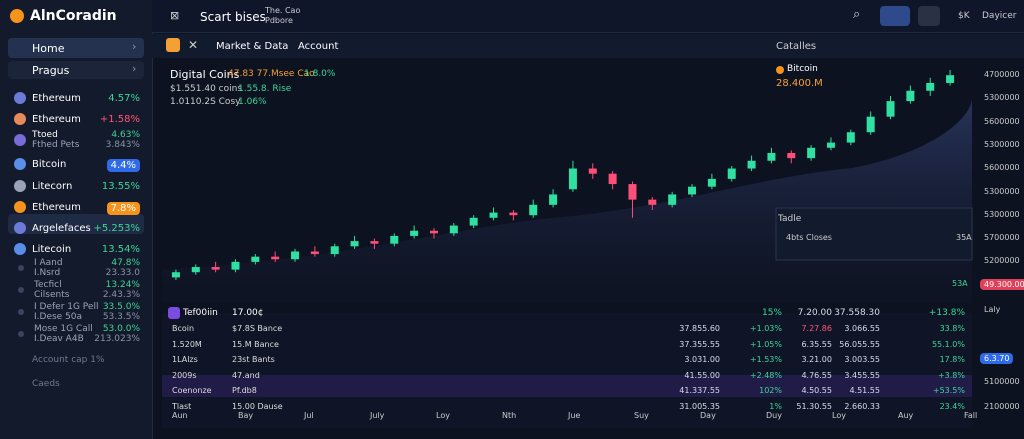 This screenshot has width=1024, height=439. What do you see at coordinates (193, 45) in the screenshot?
I see `tab-close: ✕` at bounding box center [193, 45].